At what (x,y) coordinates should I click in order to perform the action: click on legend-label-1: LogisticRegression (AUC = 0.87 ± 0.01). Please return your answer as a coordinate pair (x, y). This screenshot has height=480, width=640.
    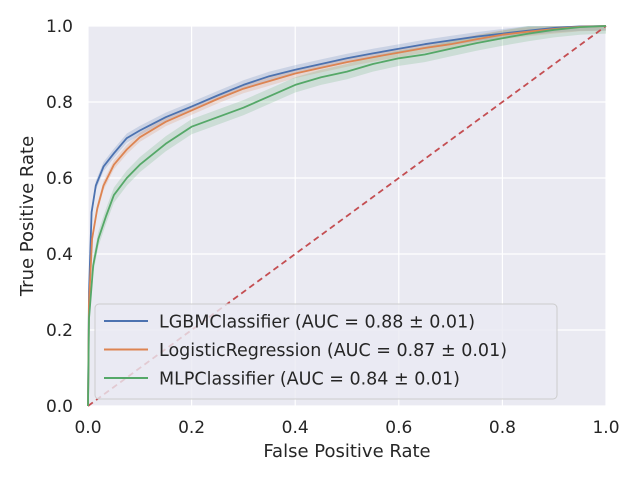
    Looking at the image, I should click on (333, 351).